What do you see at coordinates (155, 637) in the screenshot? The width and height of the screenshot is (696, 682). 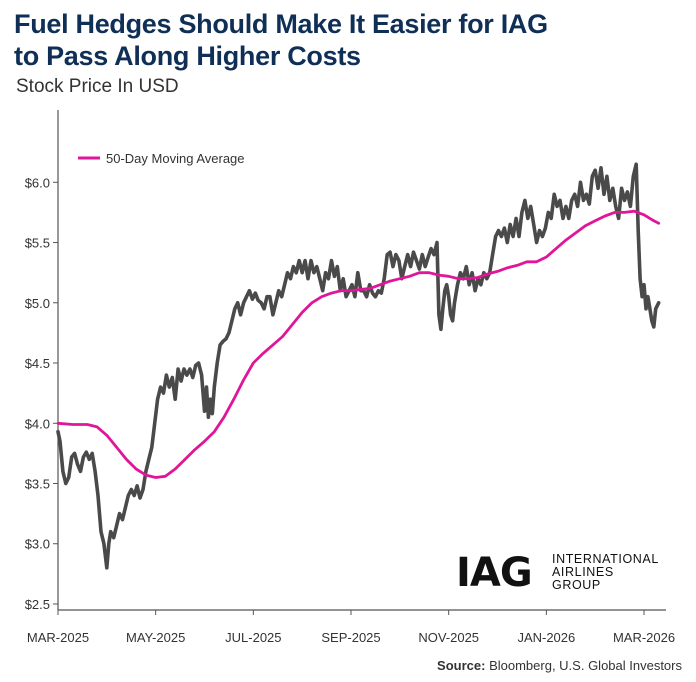 I see `x-tick-label: MAY-2025` at bounding box center [155, 637].